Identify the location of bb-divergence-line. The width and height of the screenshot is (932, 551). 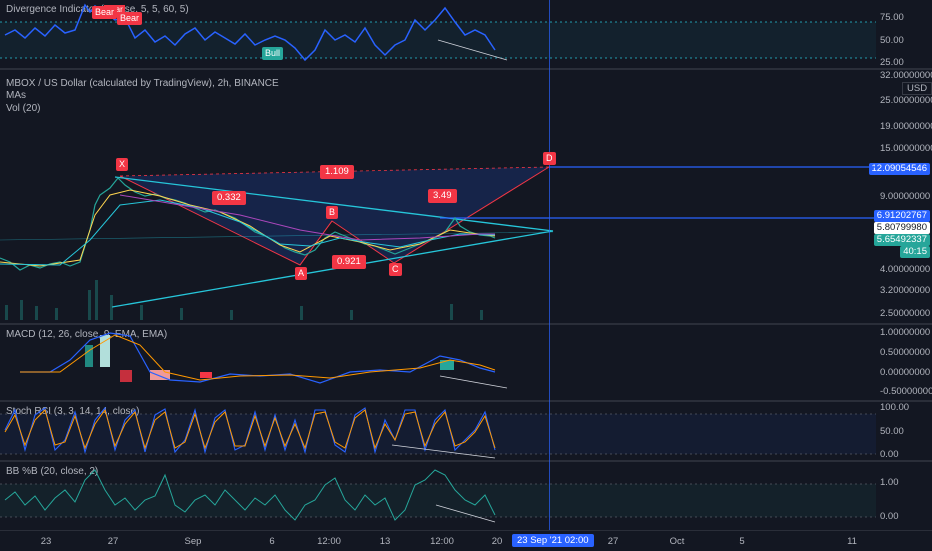
(465, 513).